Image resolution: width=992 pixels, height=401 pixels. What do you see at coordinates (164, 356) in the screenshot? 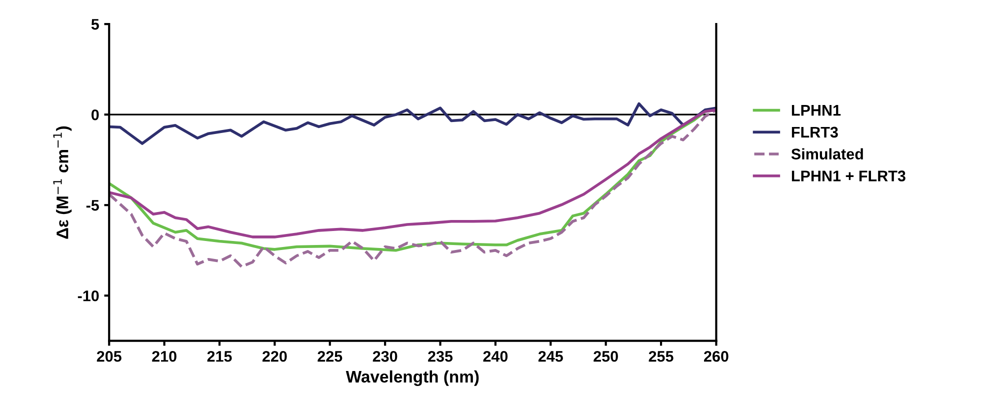
I see `x-tick-label: 210` at bounding box center [164, 356].